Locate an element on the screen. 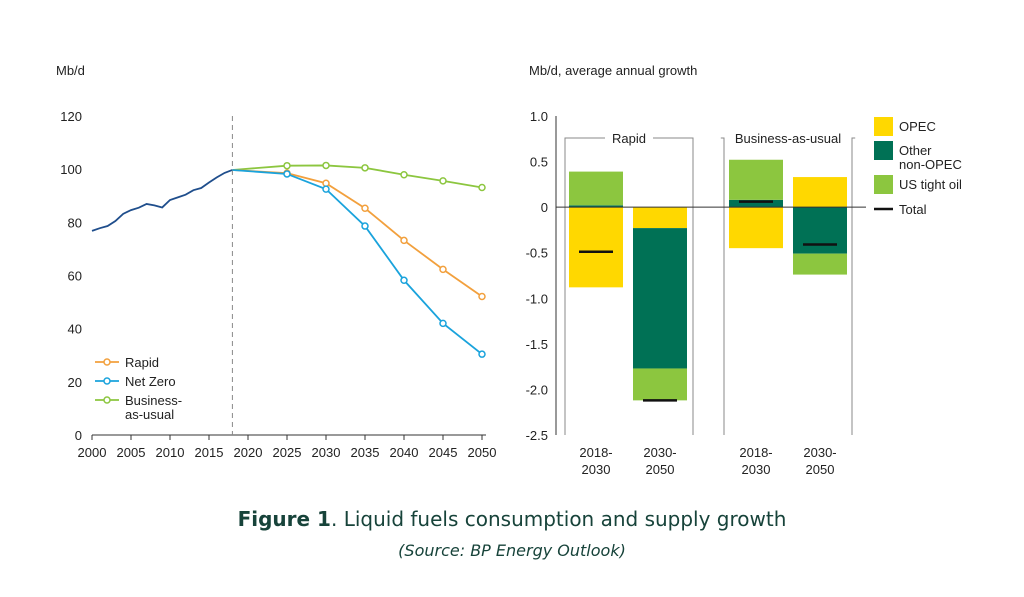  group-label: Business-as-usual is located at coordinates (788, 138).